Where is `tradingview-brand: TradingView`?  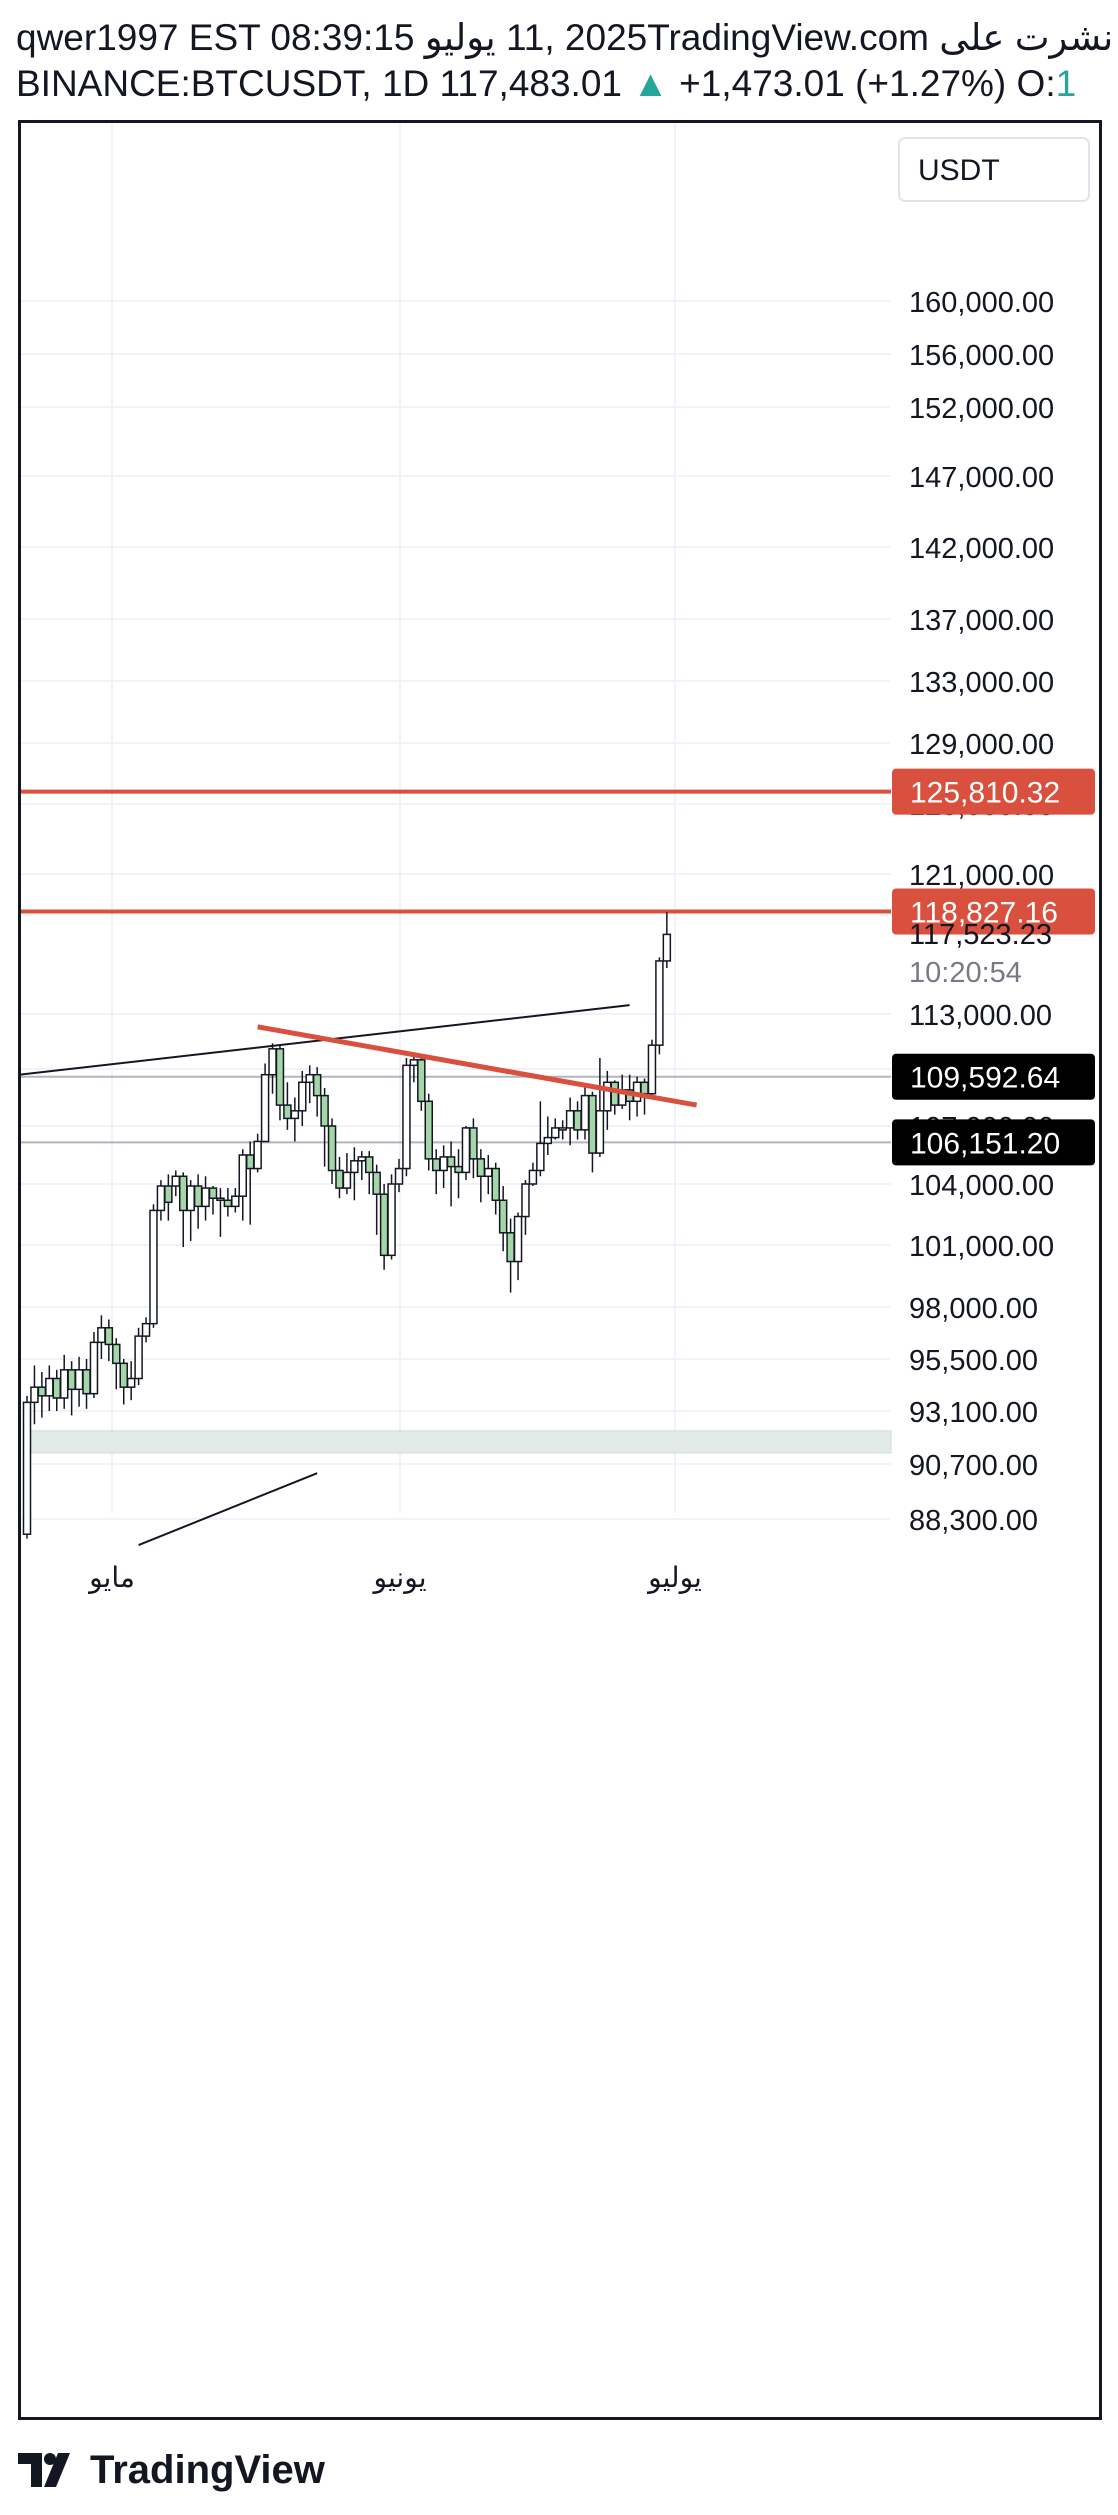
tradingview-brand: TradingView is located at coordinates (207, 2469).